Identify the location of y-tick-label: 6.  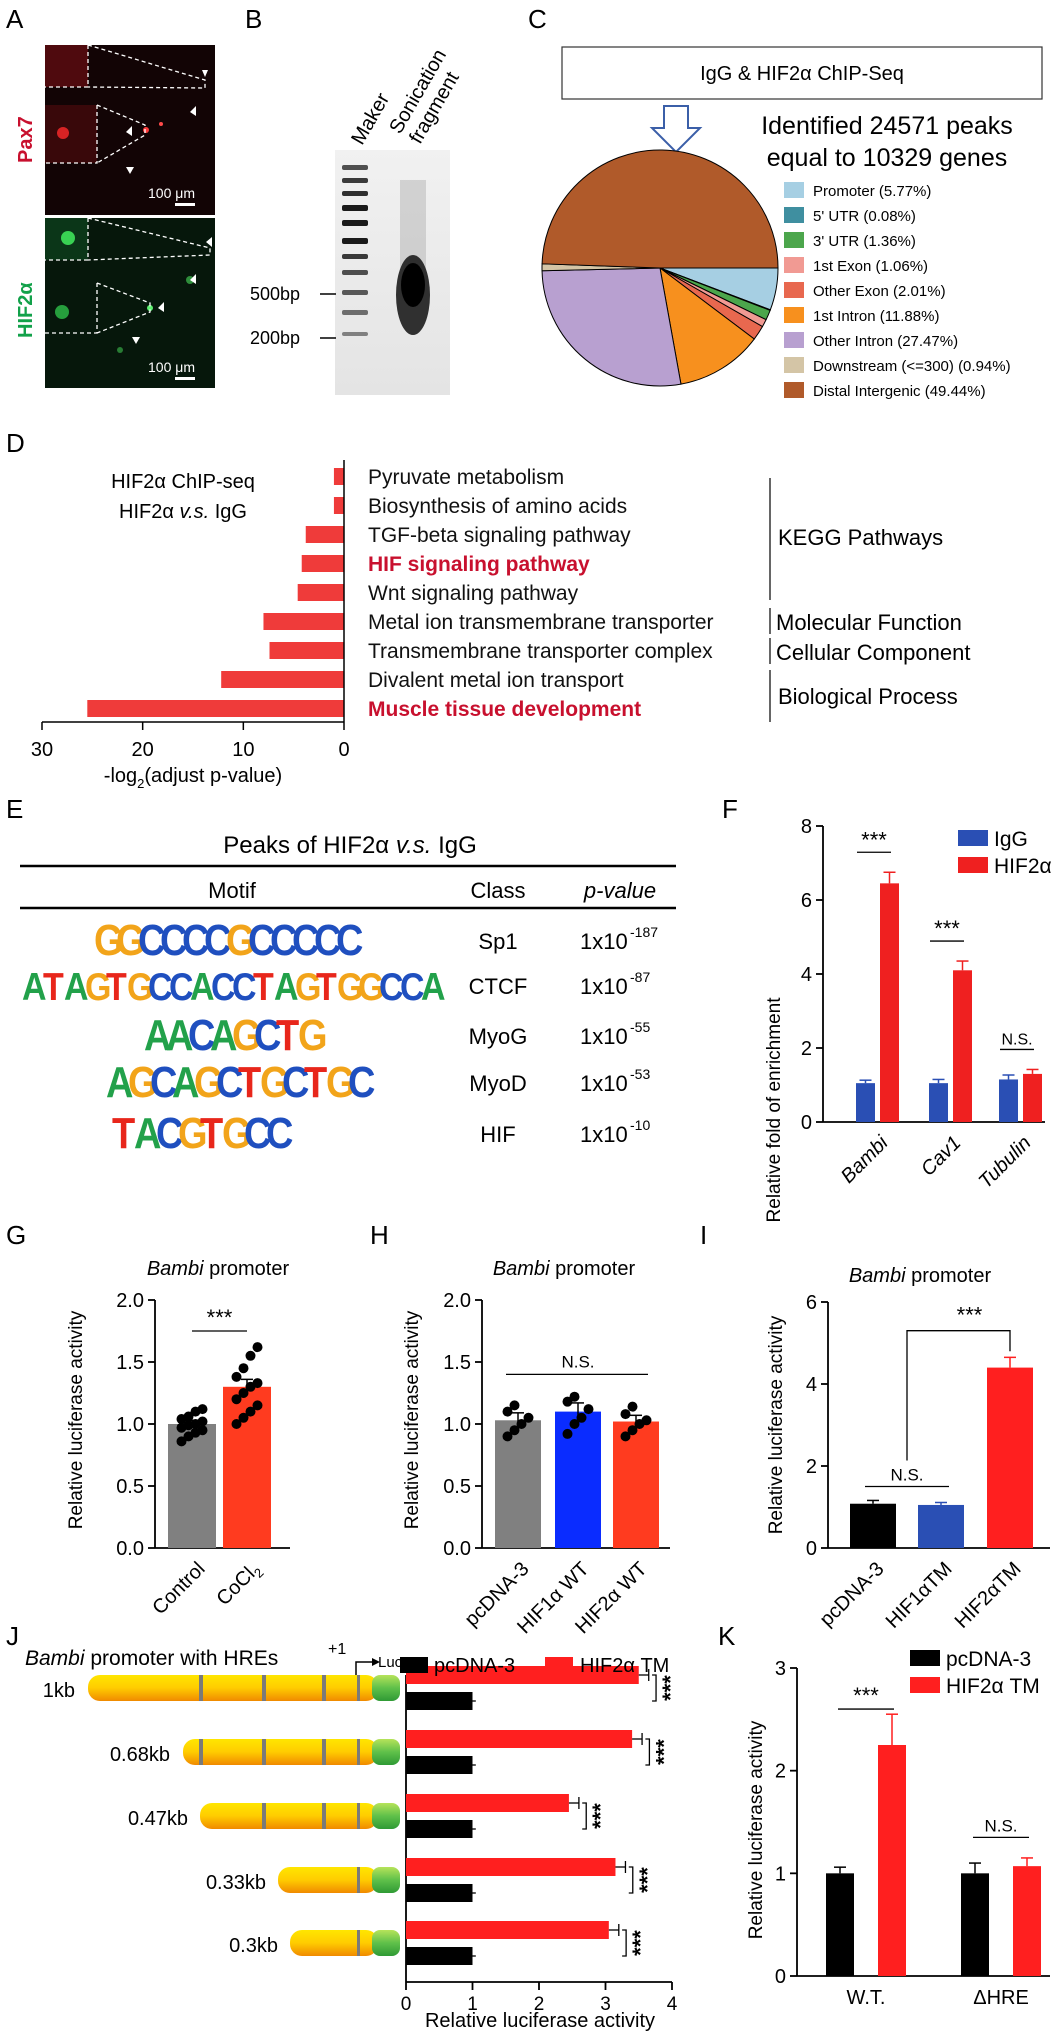
(806, 901).